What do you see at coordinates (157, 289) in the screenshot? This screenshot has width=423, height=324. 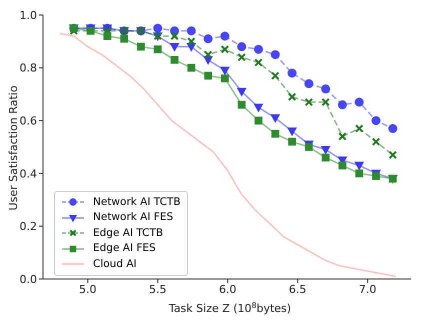 I see `x-tick-label: 5.5` at bounding box center [157, 289].